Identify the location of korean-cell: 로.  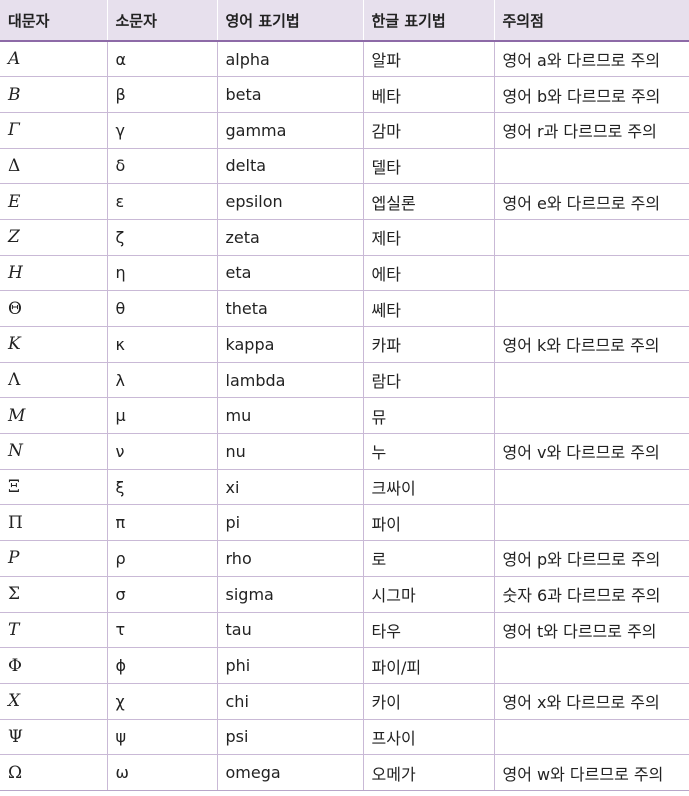
(428, 558).